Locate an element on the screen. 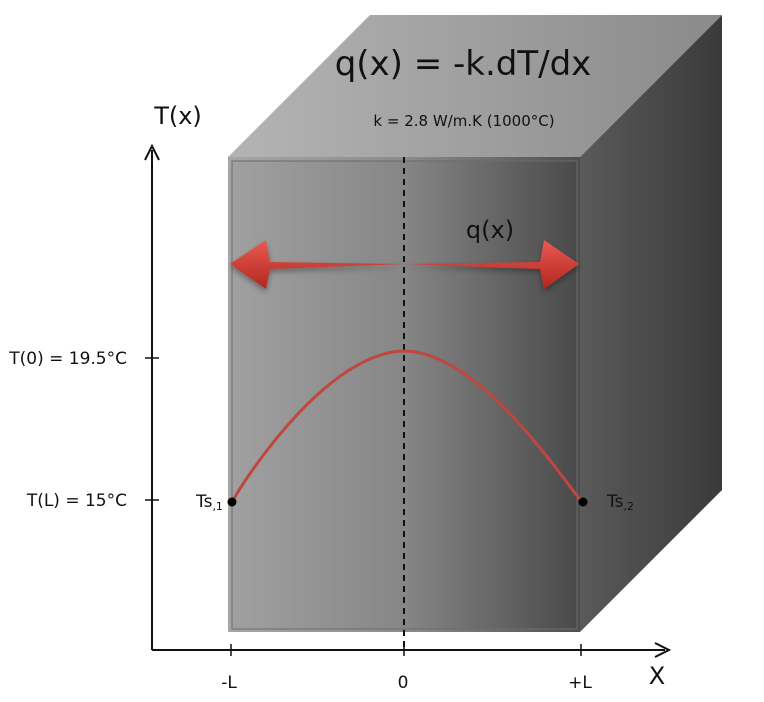 This screenshot has width=764, height=702. surface-label-left: Ts,1 is located at coordinates (209, 502).